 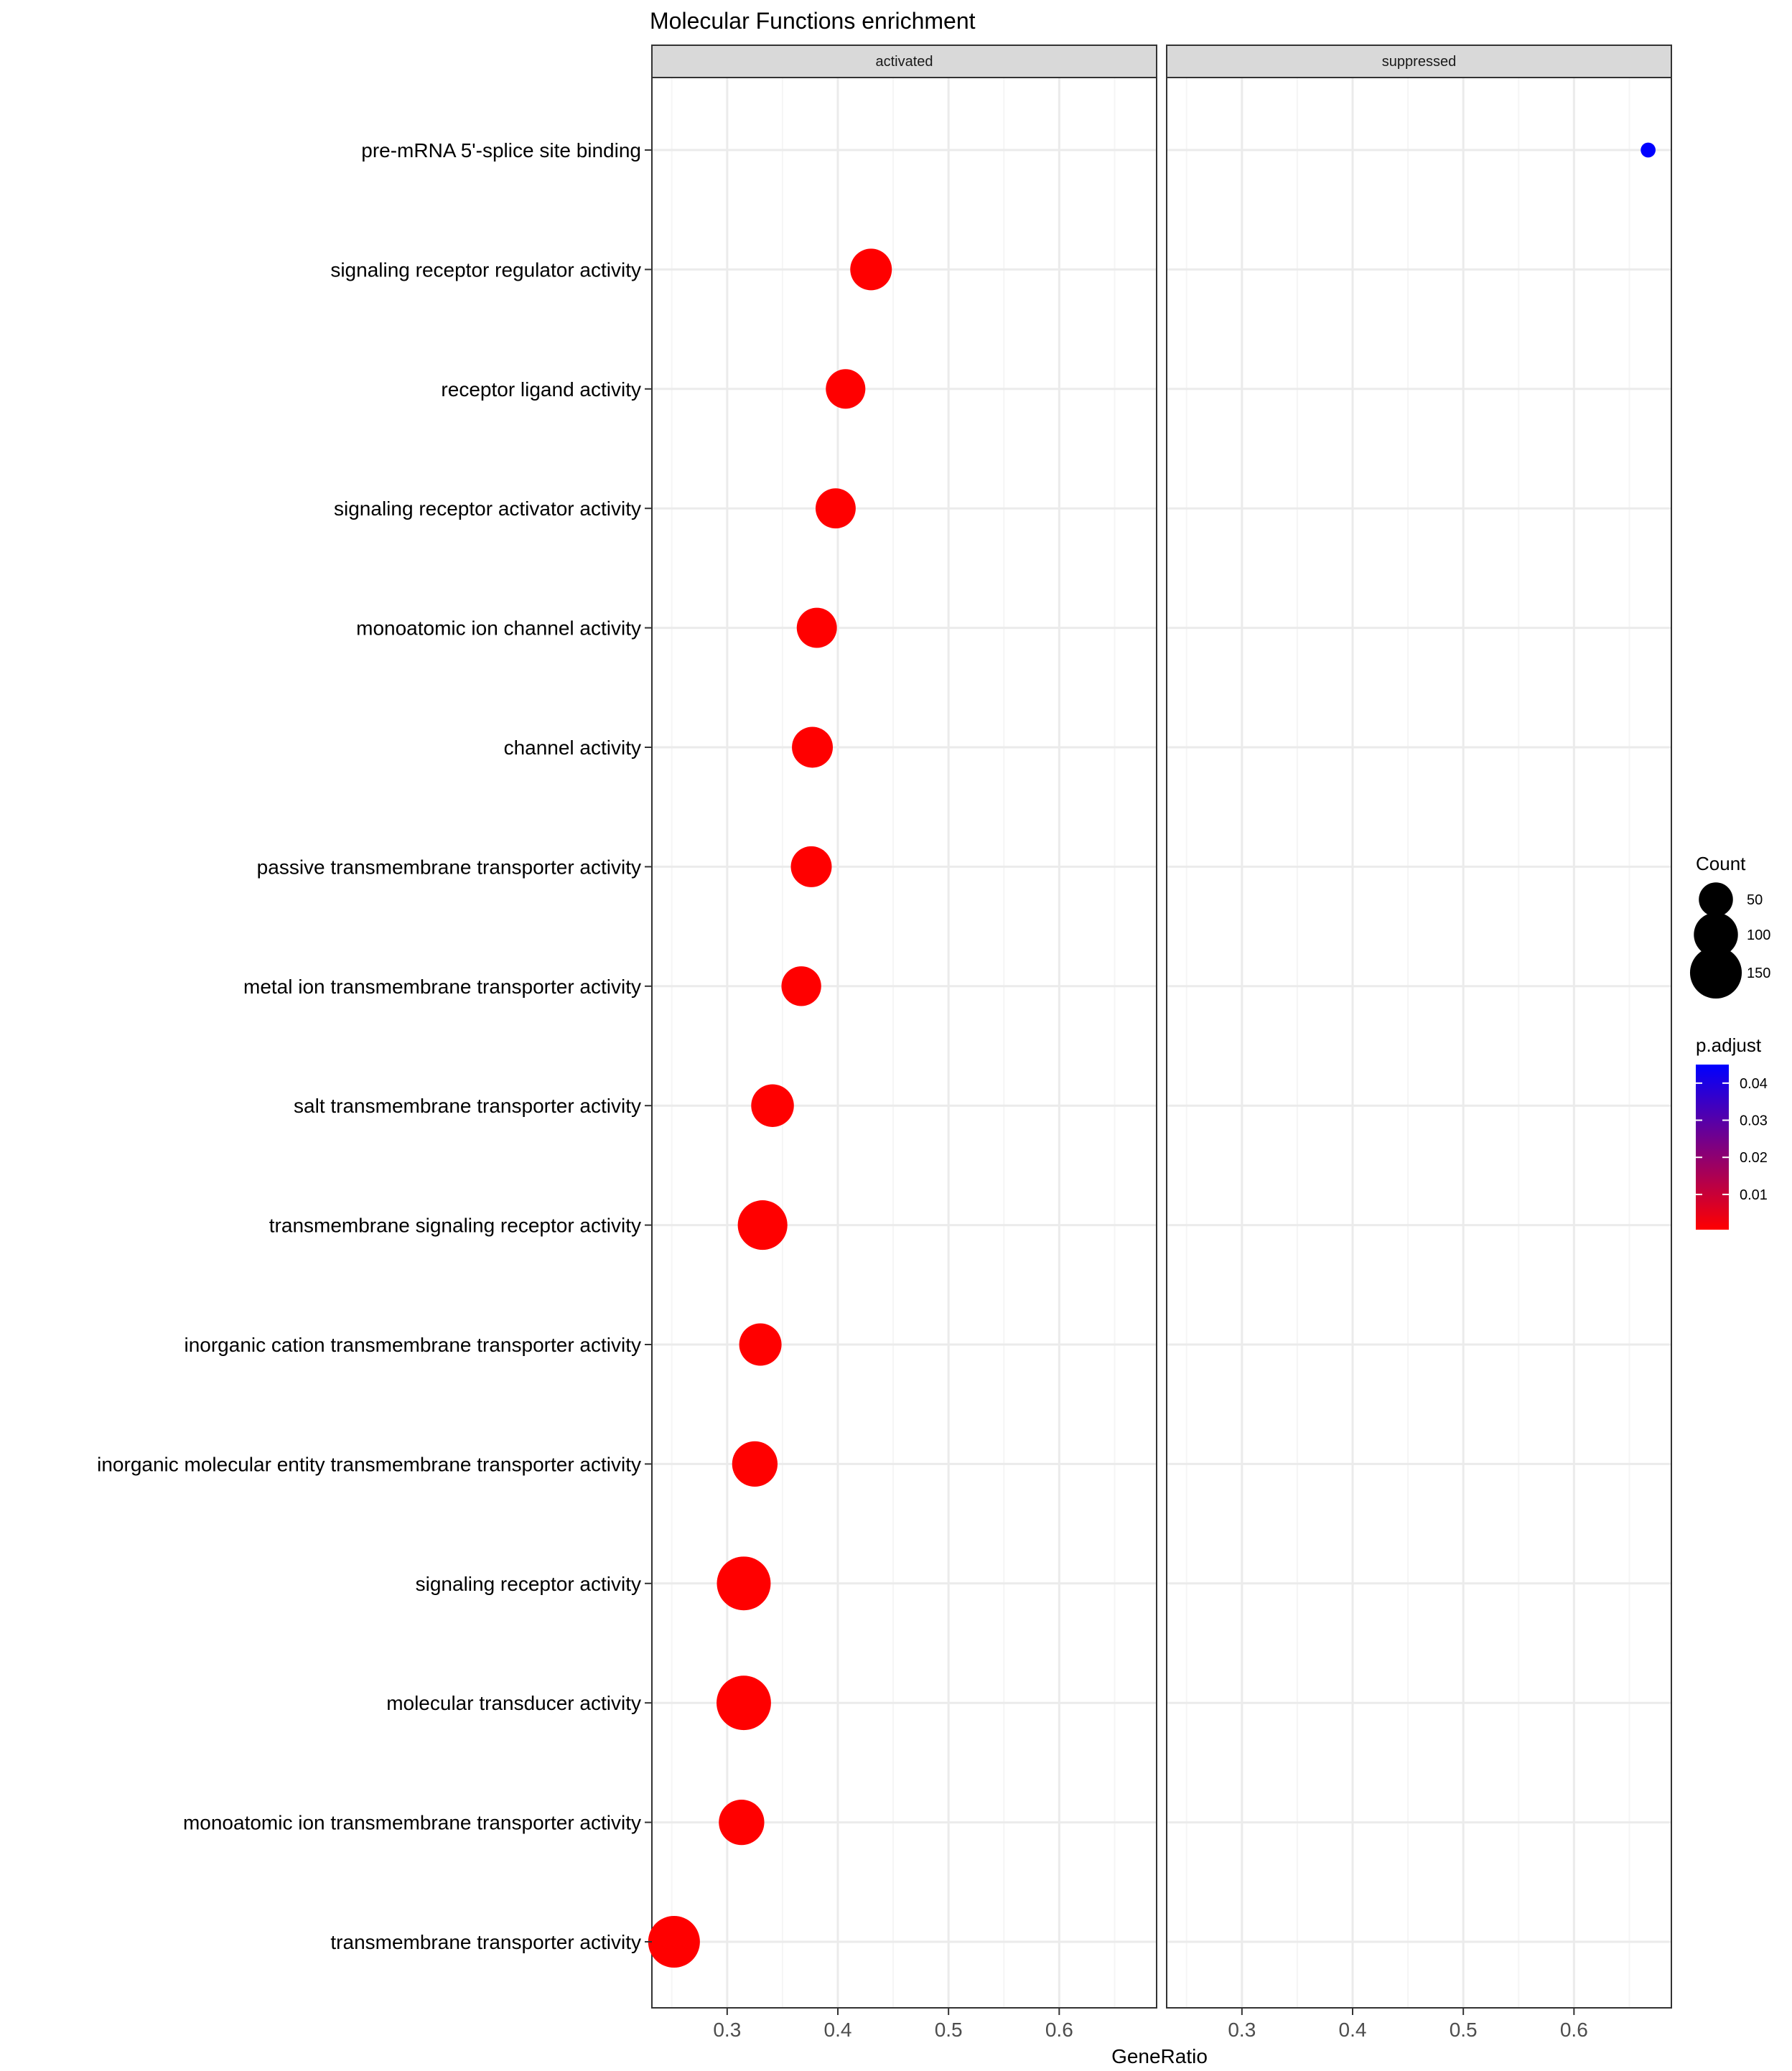 What do you see at coordinates (1732, 1132) in the screenshot?
I see `p-adjust-legend: p.adjust 0.01 0.02 0.03 0.04` at bounding box center [1732, 1132].